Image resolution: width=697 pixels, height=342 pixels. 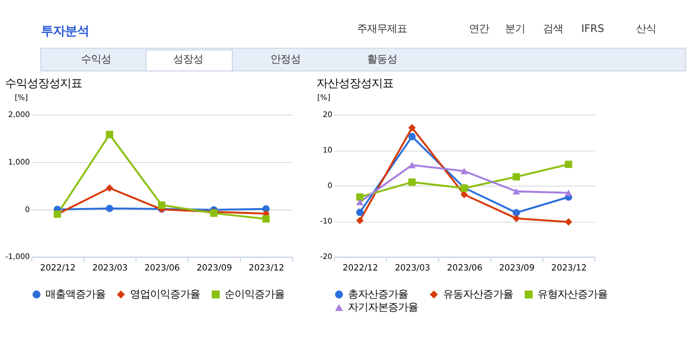 I want to click on text: 투자분석, so click(x=64, y=31).